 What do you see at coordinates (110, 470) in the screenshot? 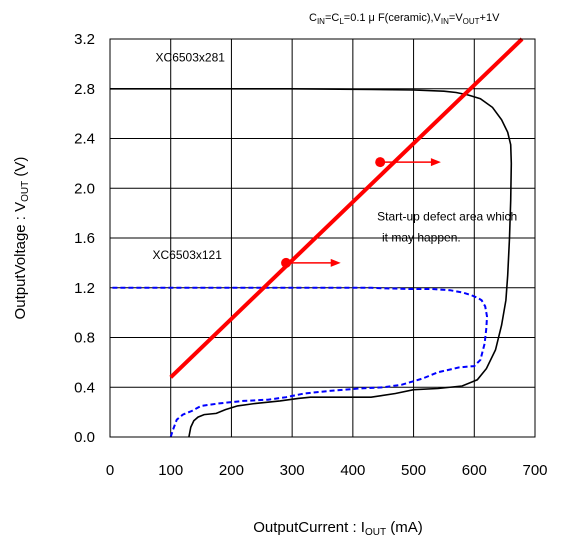
I see `x-tick-label: 0` at bounding box center [110, 470].